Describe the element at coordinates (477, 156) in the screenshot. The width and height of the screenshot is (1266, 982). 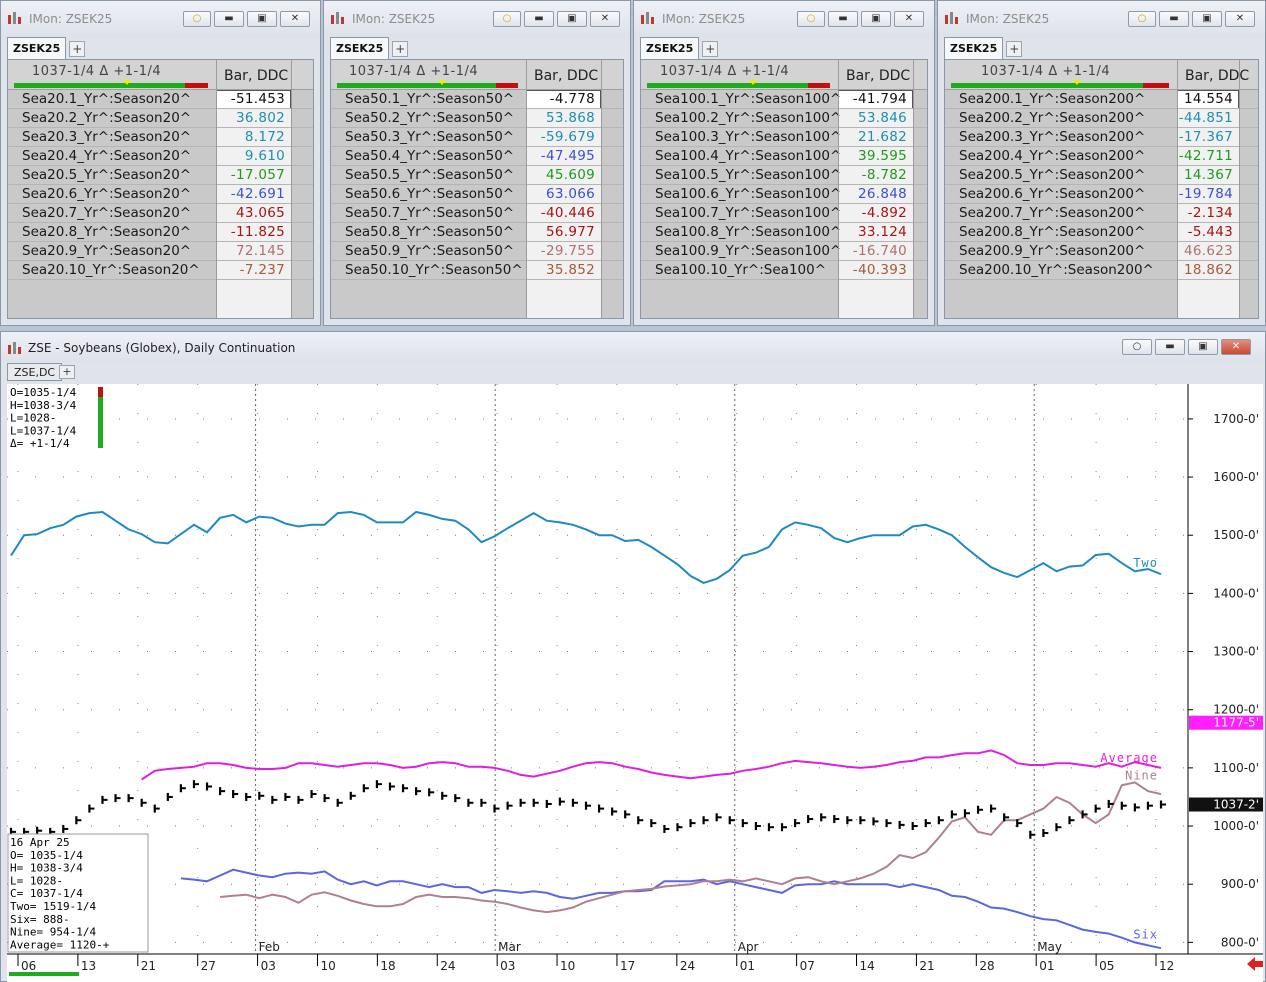
I see `quote-row: Sea50.4_Yr^:Season50^ -47.495` at that location.